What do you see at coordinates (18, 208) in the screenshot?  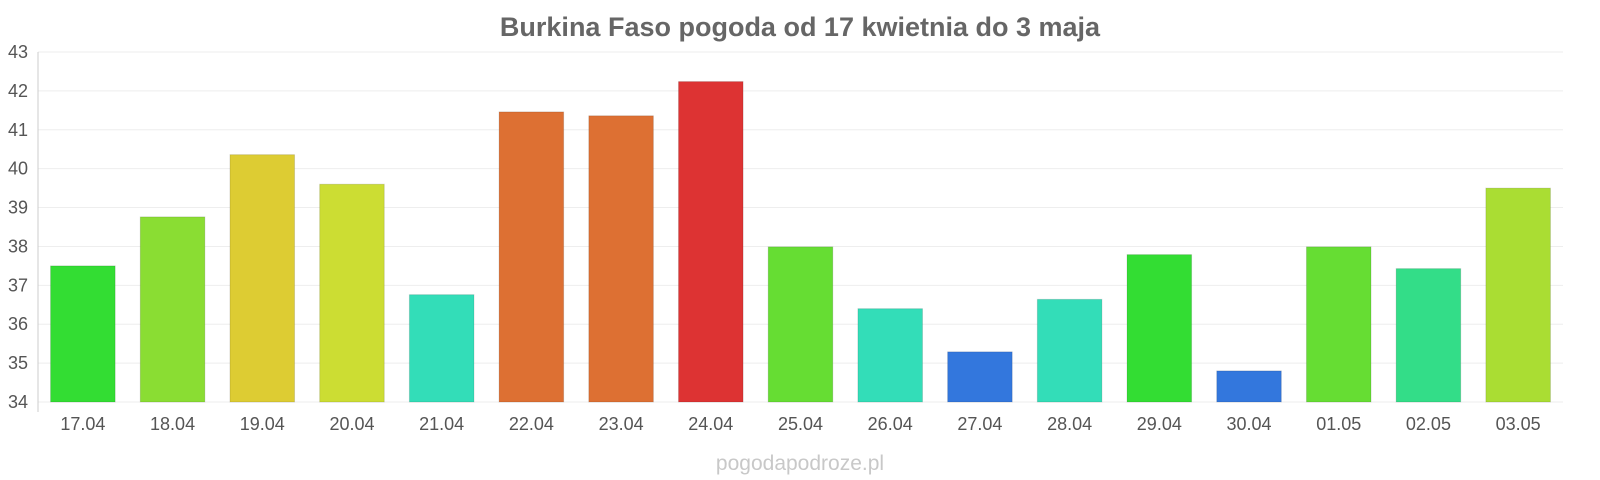 I see `y-tick-label: 39` at bounding box center [18, 208].